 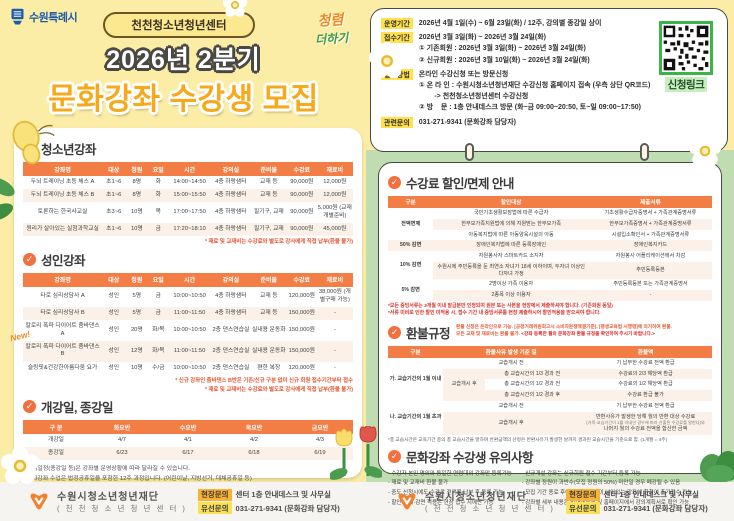 I want to click on column-header: 재료비, so click(x=334, y=169).